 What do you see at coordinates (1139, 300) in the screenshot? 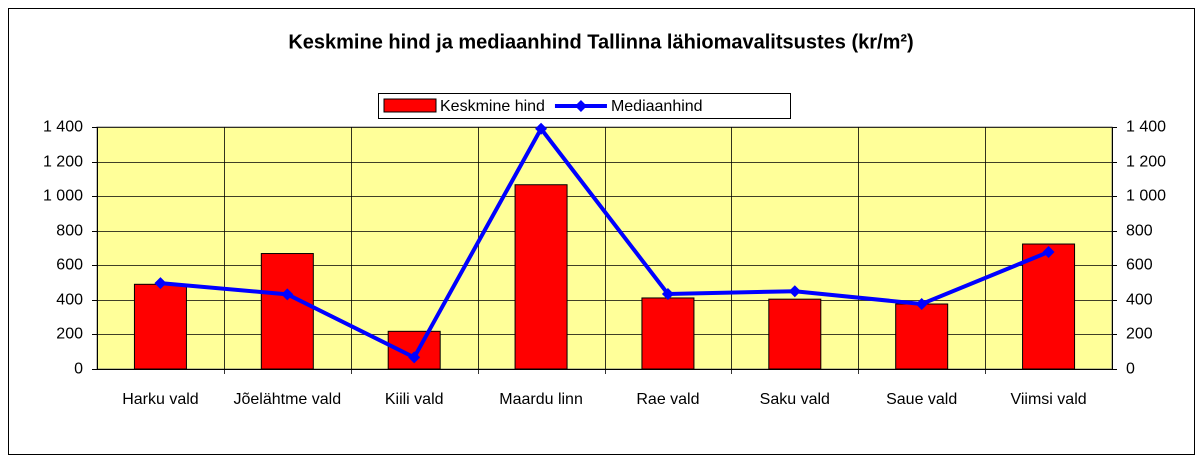
I see `y2-tick-label: 400` at bounding box center [1139, 300].